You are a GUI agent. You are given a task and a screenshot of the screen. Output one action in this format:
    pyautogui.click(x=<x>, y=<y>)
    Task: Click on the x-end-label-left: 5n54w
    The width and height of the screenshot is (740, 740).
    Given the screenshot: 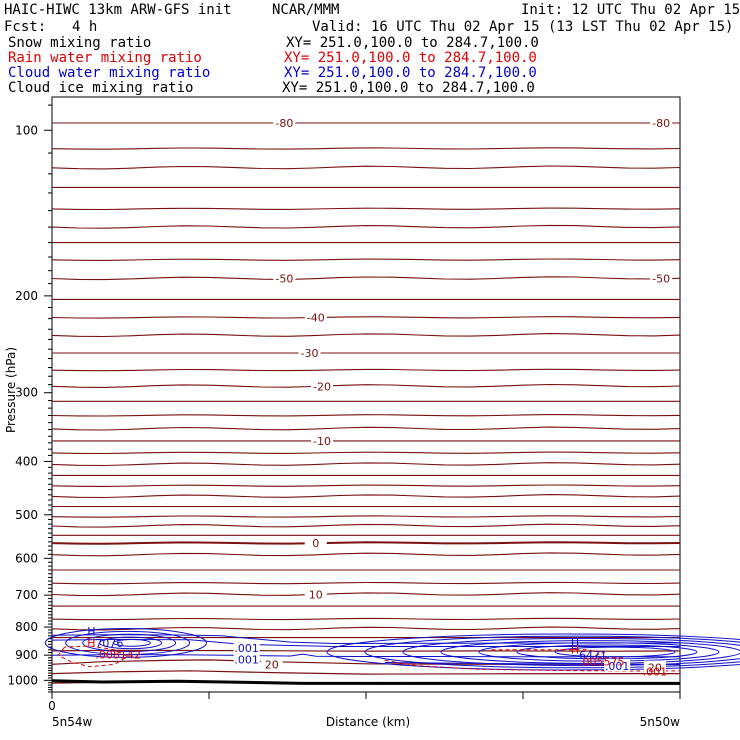 What is the action you would take?
    pyautogui.click(x=72, y=722)
    